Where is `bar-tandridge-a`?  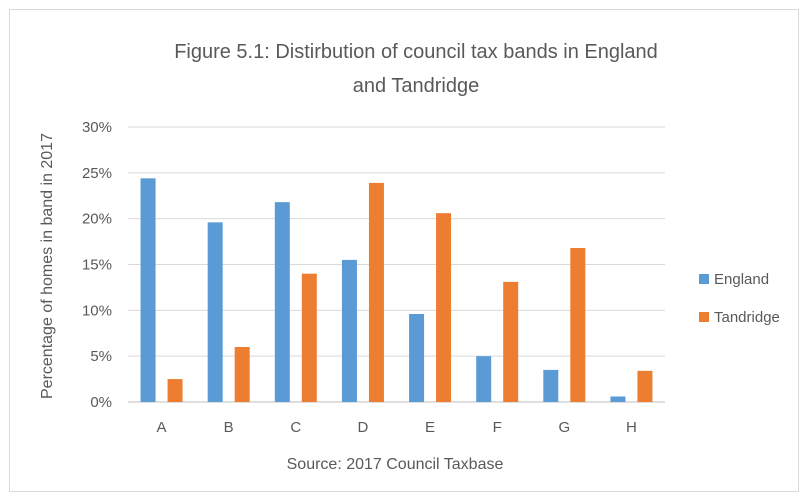
bar-tandridge-a is located at coordinates (175, 390).